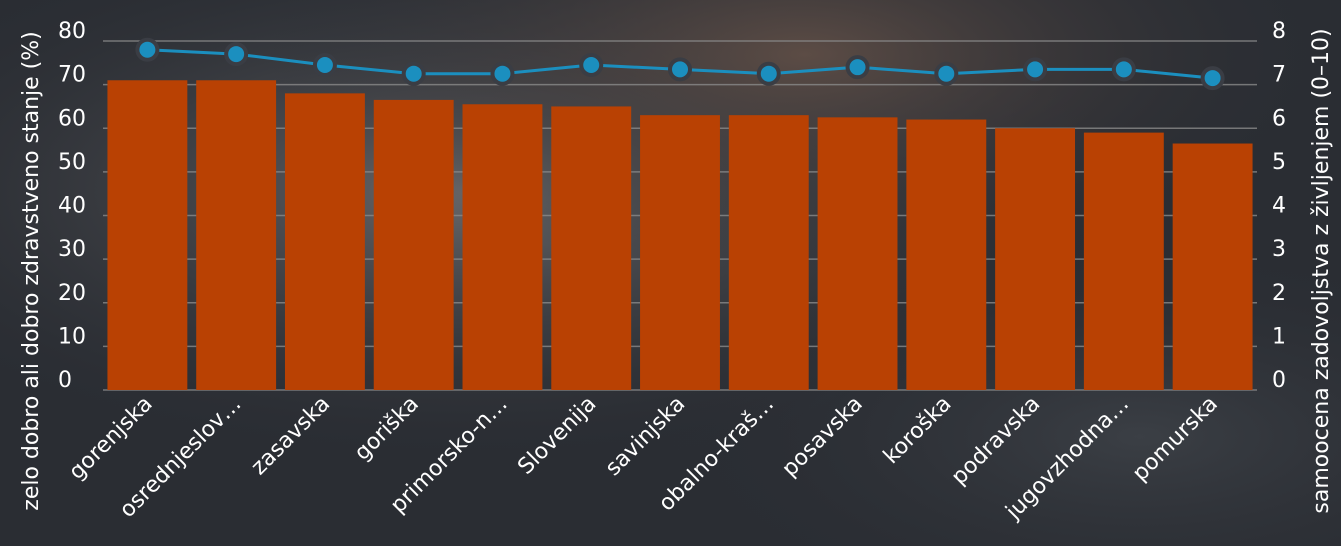  Describe the element at coordinates (72, 118) in the screenshot. I see `y-tick-label: 60` at that location.